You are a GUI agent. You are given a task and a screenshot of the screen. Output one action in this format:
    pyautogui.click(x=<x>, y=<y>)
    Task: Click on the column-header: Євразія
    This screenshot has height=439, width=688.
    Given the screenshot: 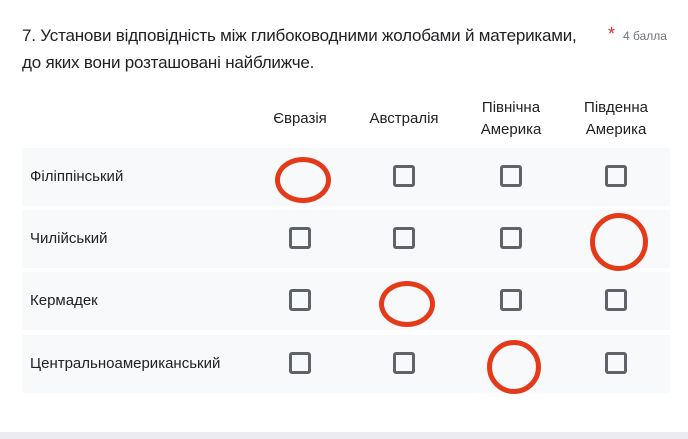 What is the action you would take?
    pyautogui.click(x=300, y=118)
    